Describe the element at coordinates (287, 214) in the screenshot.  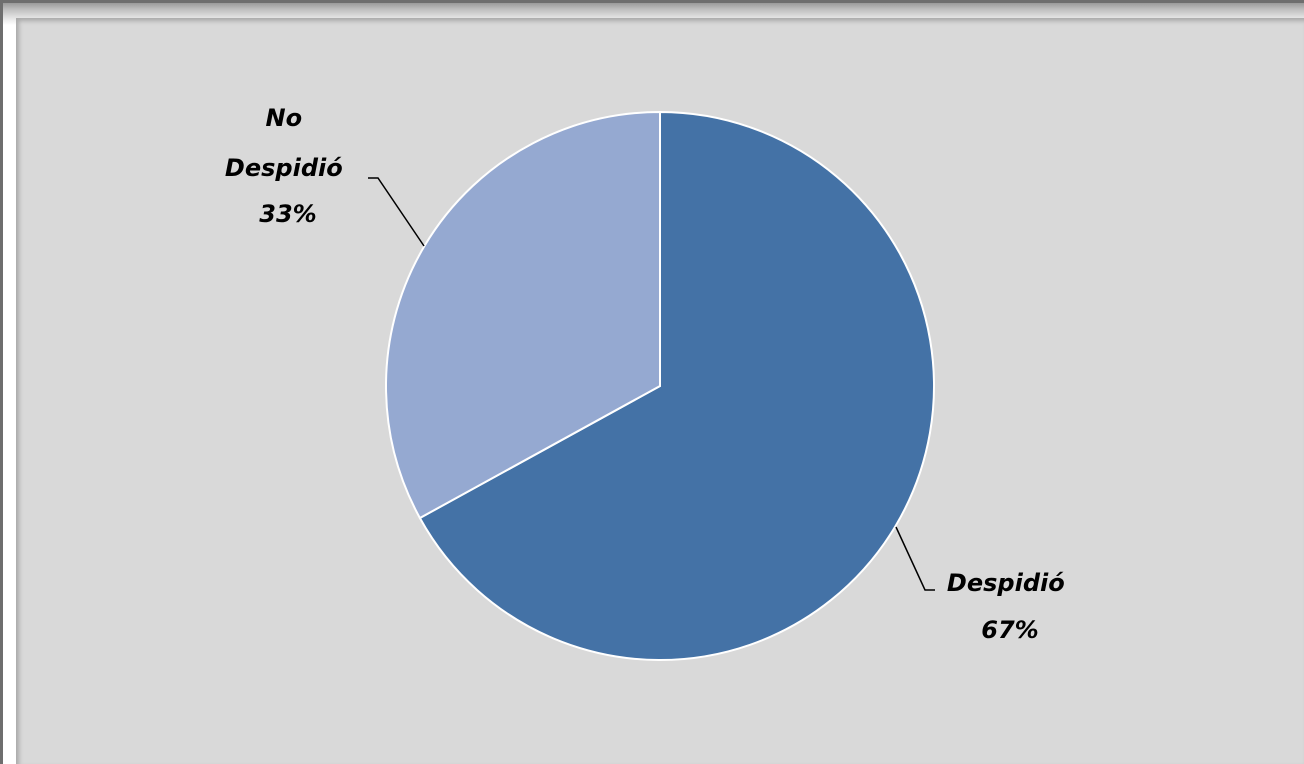
I see `data-label-no-despidio-percent: 33%` at that location.